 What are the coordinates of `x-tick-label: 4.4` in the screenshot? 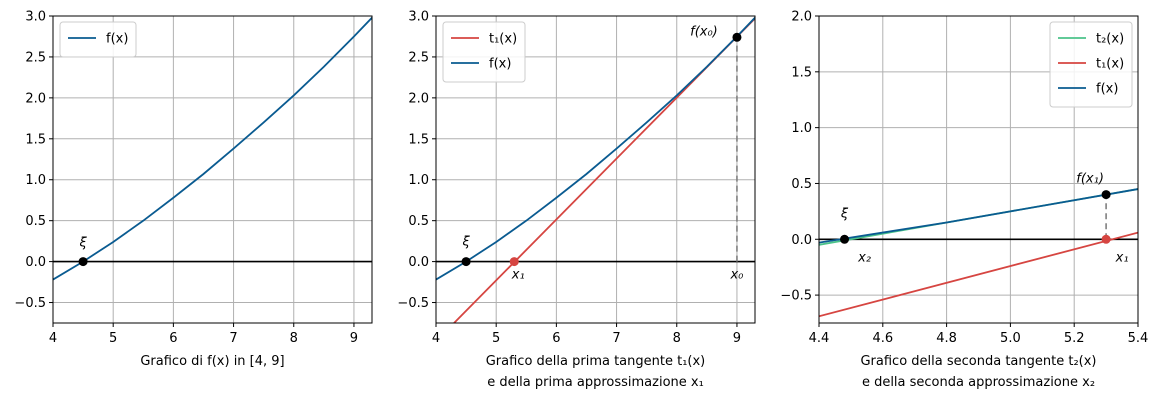 It's located at (819, 338).